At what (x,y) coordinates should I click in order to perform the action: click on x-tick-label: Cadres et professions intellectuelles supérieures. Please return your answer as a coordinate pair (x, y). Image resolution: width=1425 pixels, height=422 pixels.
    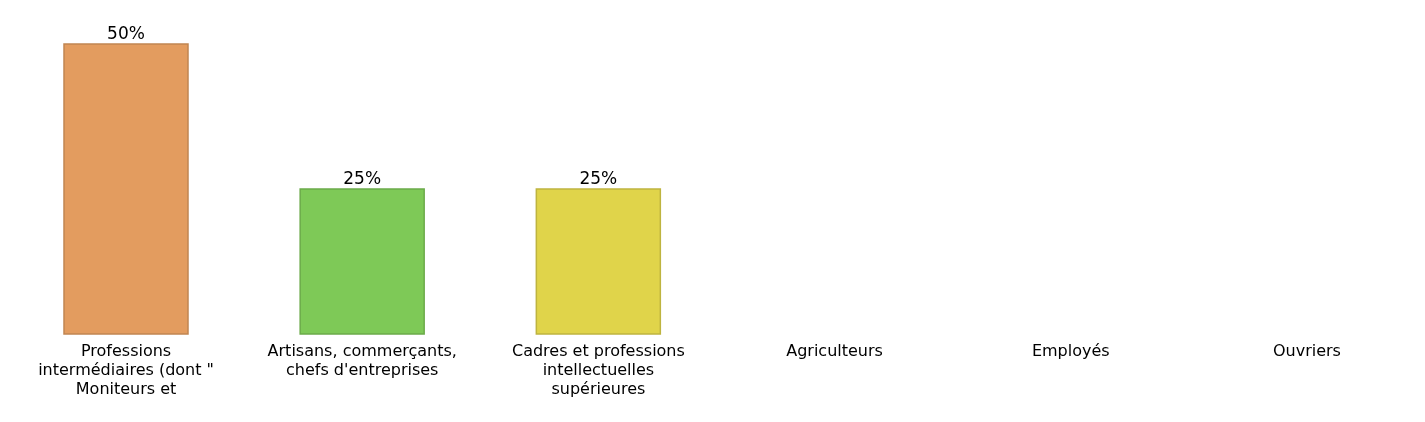
    Looking at the image, I should click on (598, 369).